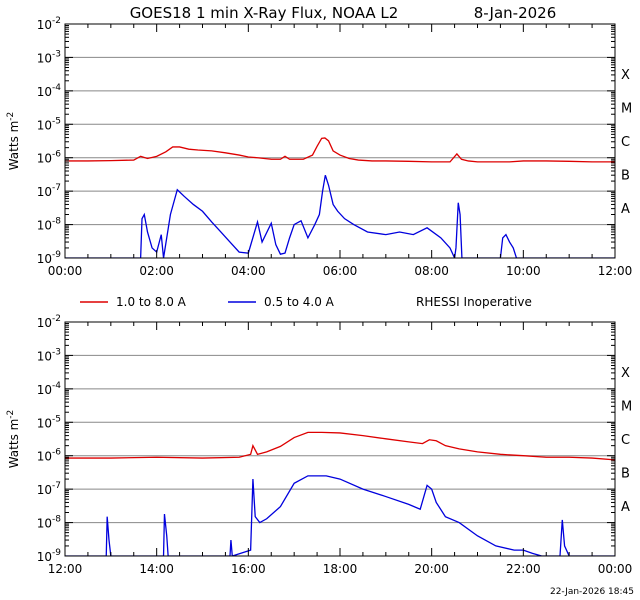 The image size is (640, 600). What do you see at coordinates (592, 592) in the screenshot?
I see `footer-timestamp: 22-Jan-2026 18:45` at bounding box center [592, 592].